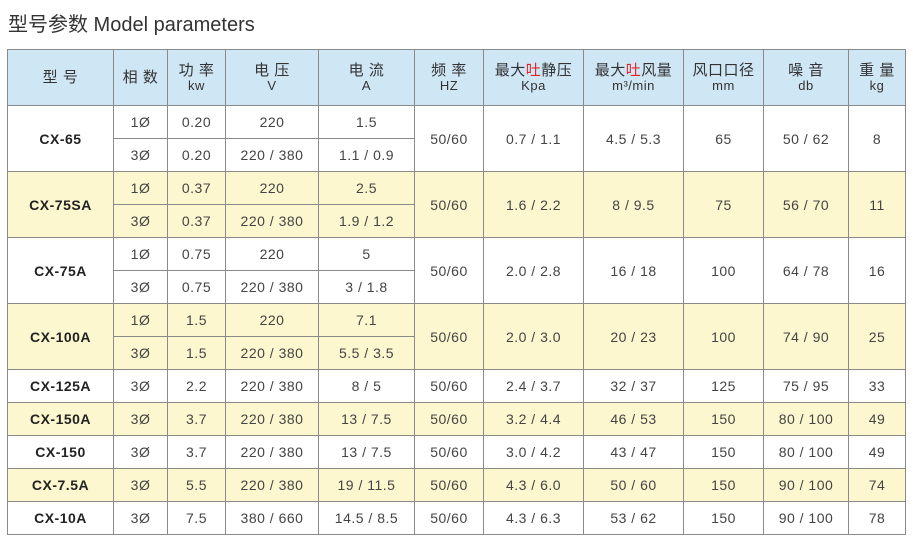 This screenshot has width=913, height=541. What do you see at coordinates (877, 336) in the screenshot?
I see `weight-cell: 25` at bounding box center [877, 336].